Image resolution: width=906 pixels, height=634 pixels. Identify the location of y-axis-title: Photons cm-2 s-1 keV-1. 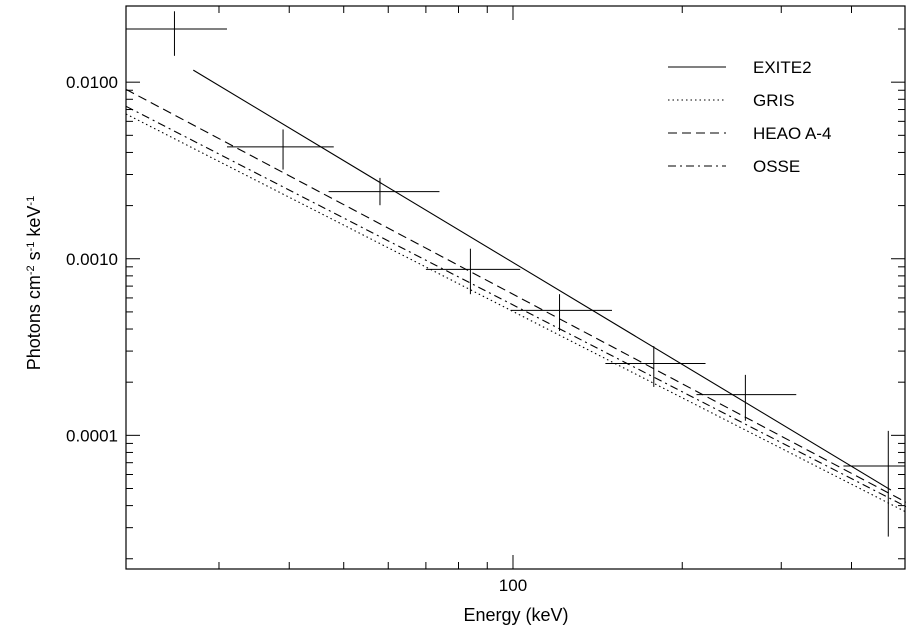
(34, 283).